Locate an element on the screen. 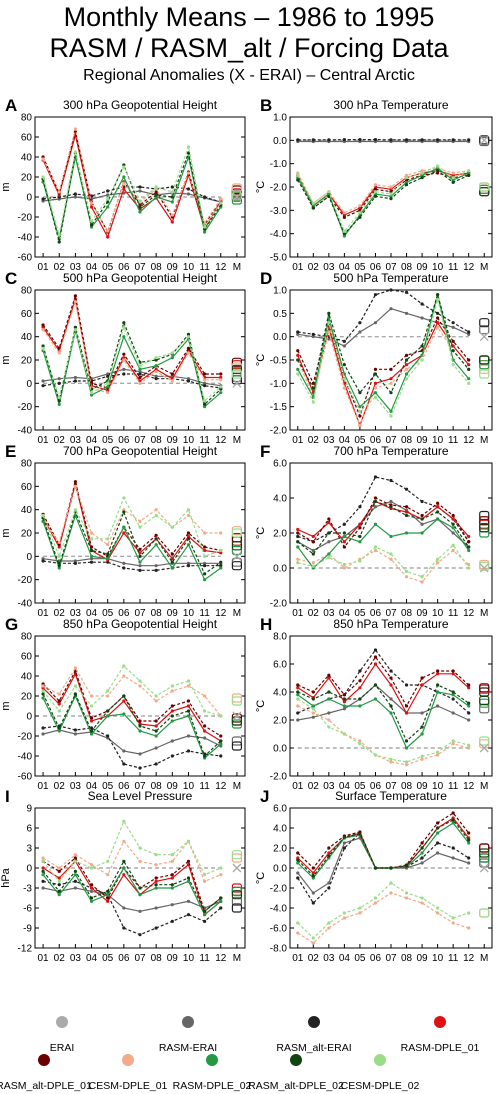 Image resolution: width=498 pixels, height=1094 pixels. panel-g-ytick-label: 40 is located at coordinates (27, 677).